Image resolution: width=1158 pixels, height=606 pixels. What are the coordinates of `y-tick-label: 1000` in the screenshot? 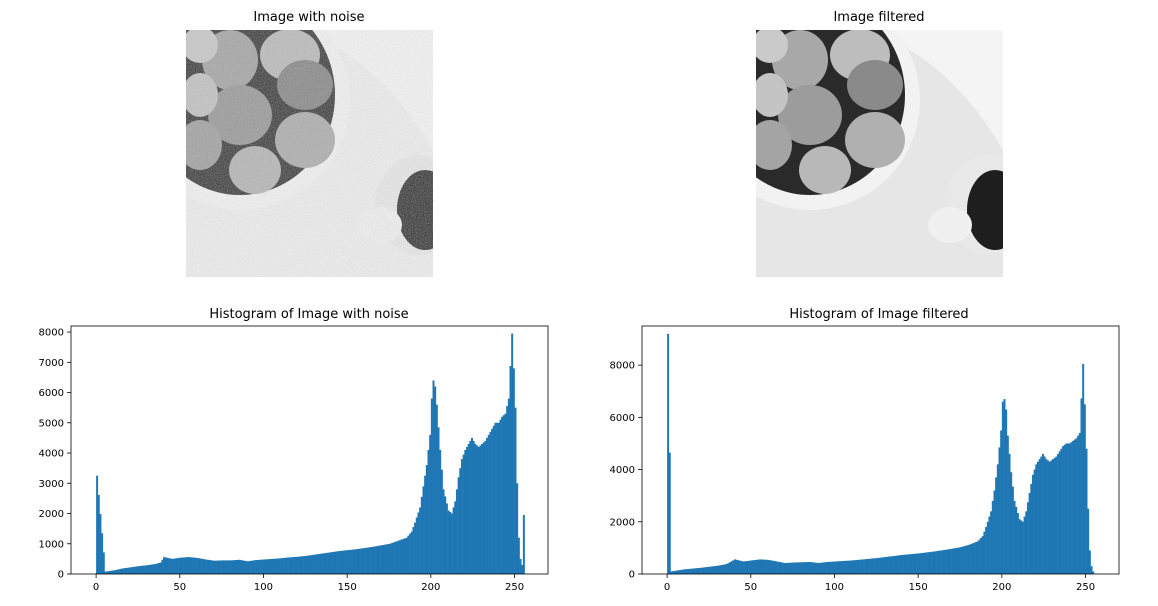 It's located at (51, 544).